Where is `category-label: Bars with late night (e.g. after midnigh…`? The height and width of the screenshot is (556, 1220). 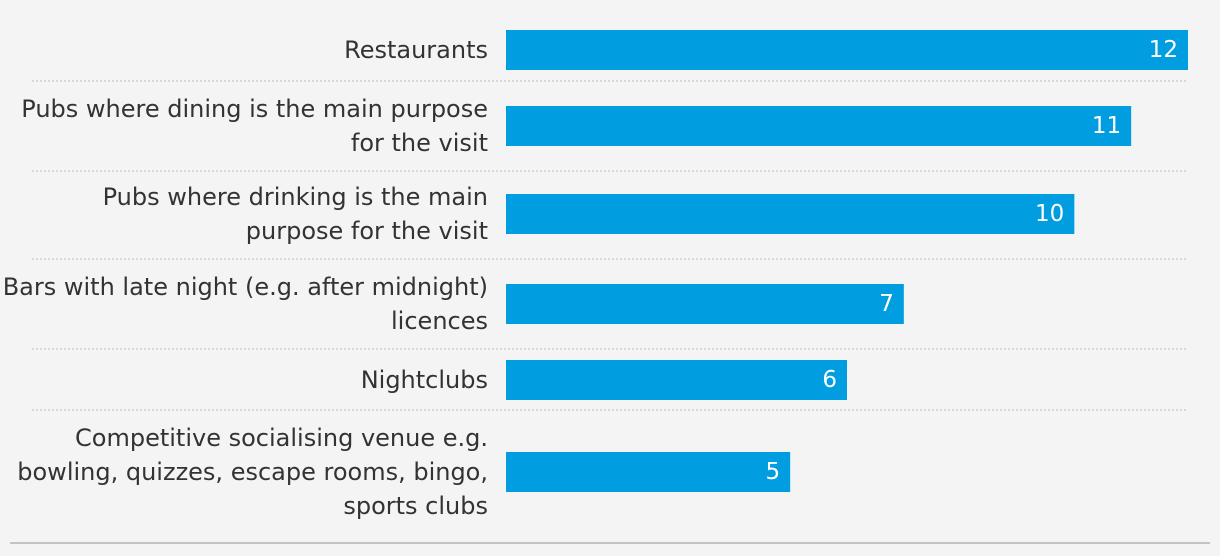
category-label: Bars with late night (e.g. after midnigh… is located at coordinates (245, 304).